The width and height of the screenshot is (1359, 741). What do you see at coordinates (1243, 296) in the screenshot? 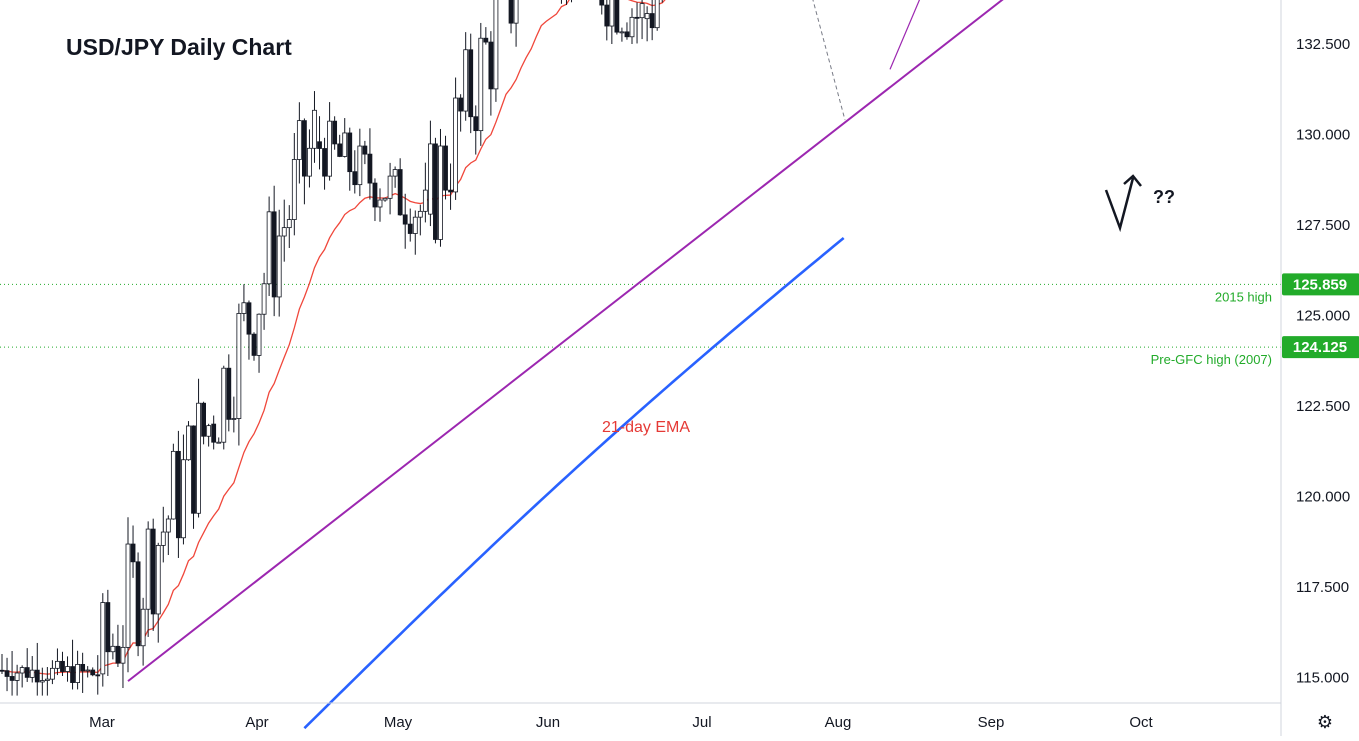
I see `dotted-level-label: 2015 high` at bounding box center [1243, 296].